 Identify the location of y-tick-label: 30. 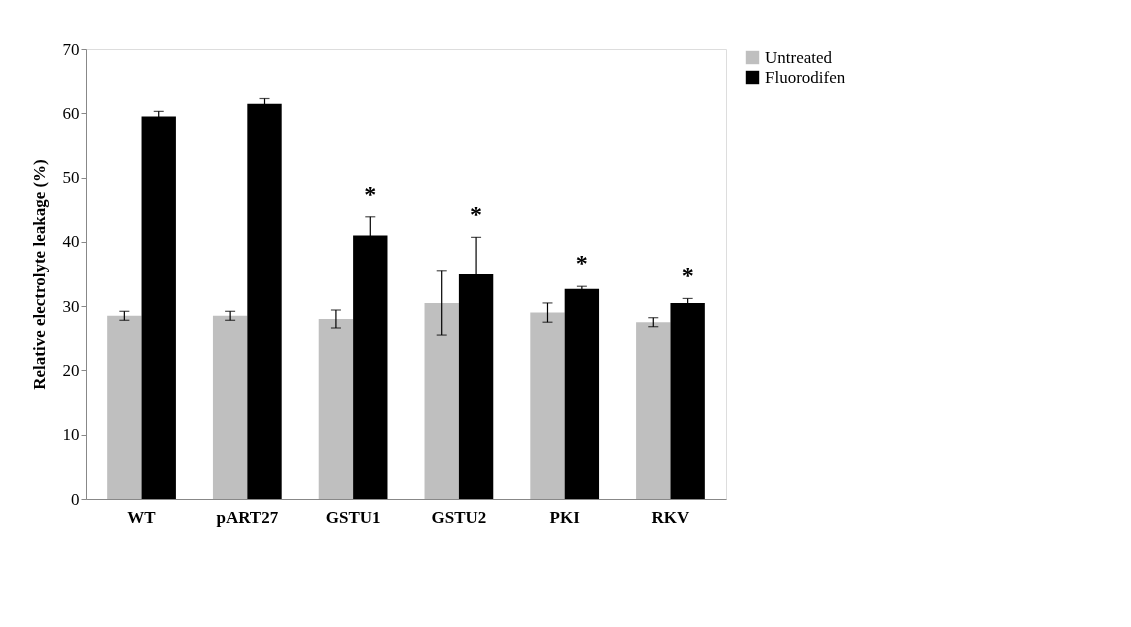
(71, 306).